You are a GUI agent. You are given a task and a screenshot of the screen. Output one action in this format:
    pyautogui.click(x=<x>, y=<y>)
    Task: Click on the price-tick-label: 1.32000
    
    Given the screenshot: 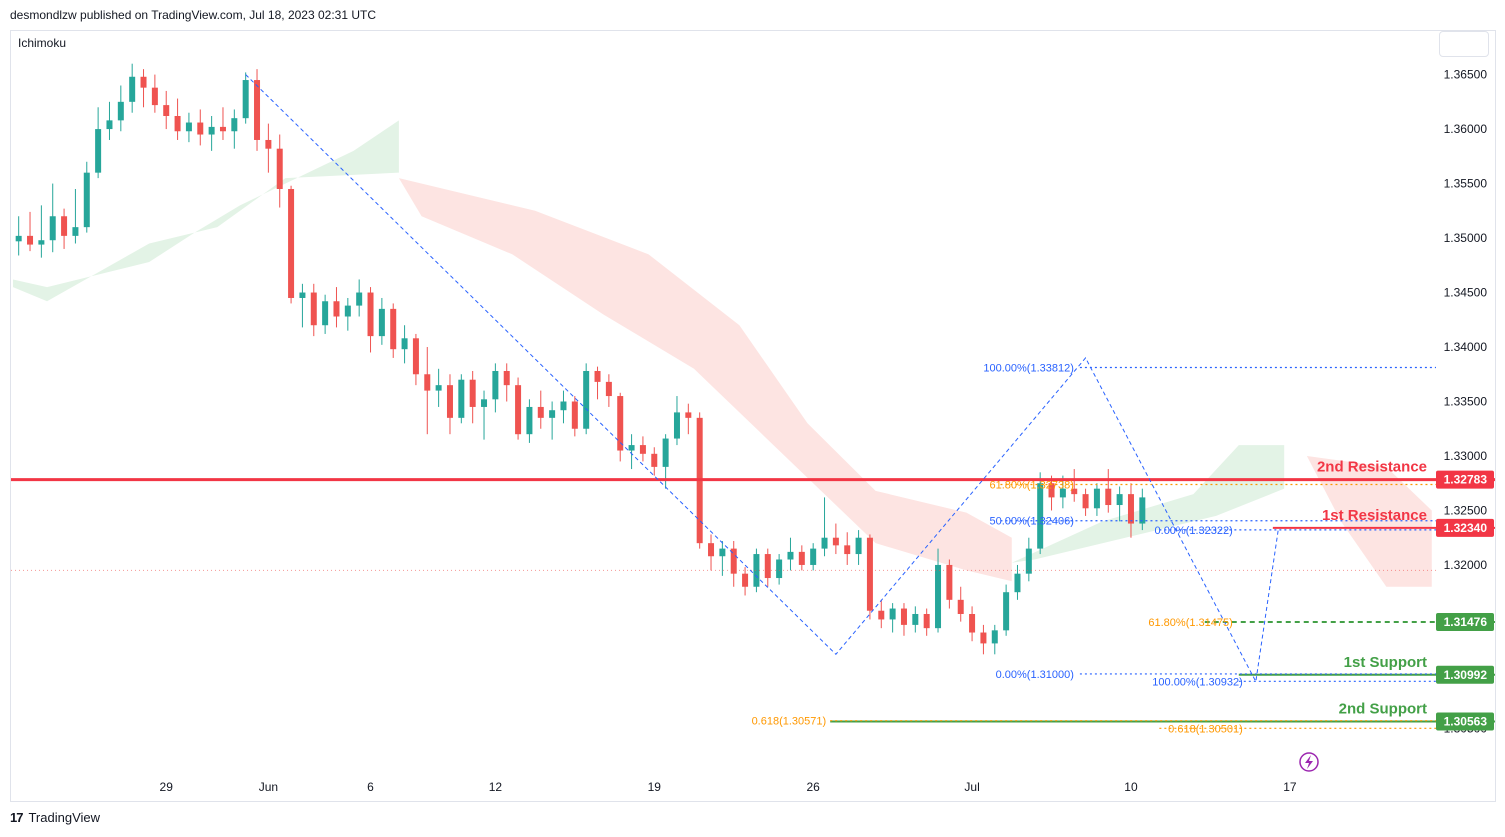 What is the action you would take?
    pyautogui.click(x=1466, y=565)
    